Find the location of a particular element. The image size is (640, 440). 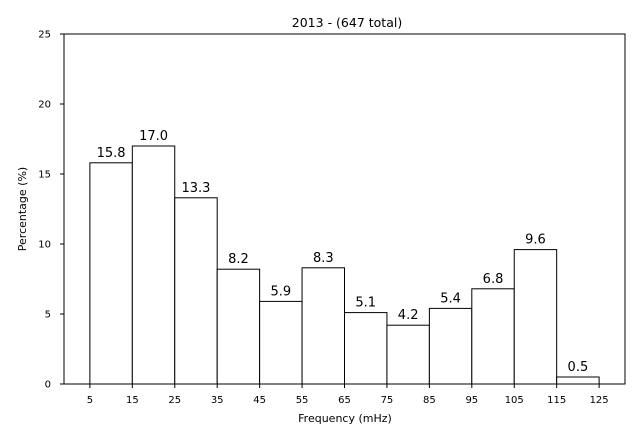

bar-value-label-4: 8.2 is located at coordinates (238, 259).